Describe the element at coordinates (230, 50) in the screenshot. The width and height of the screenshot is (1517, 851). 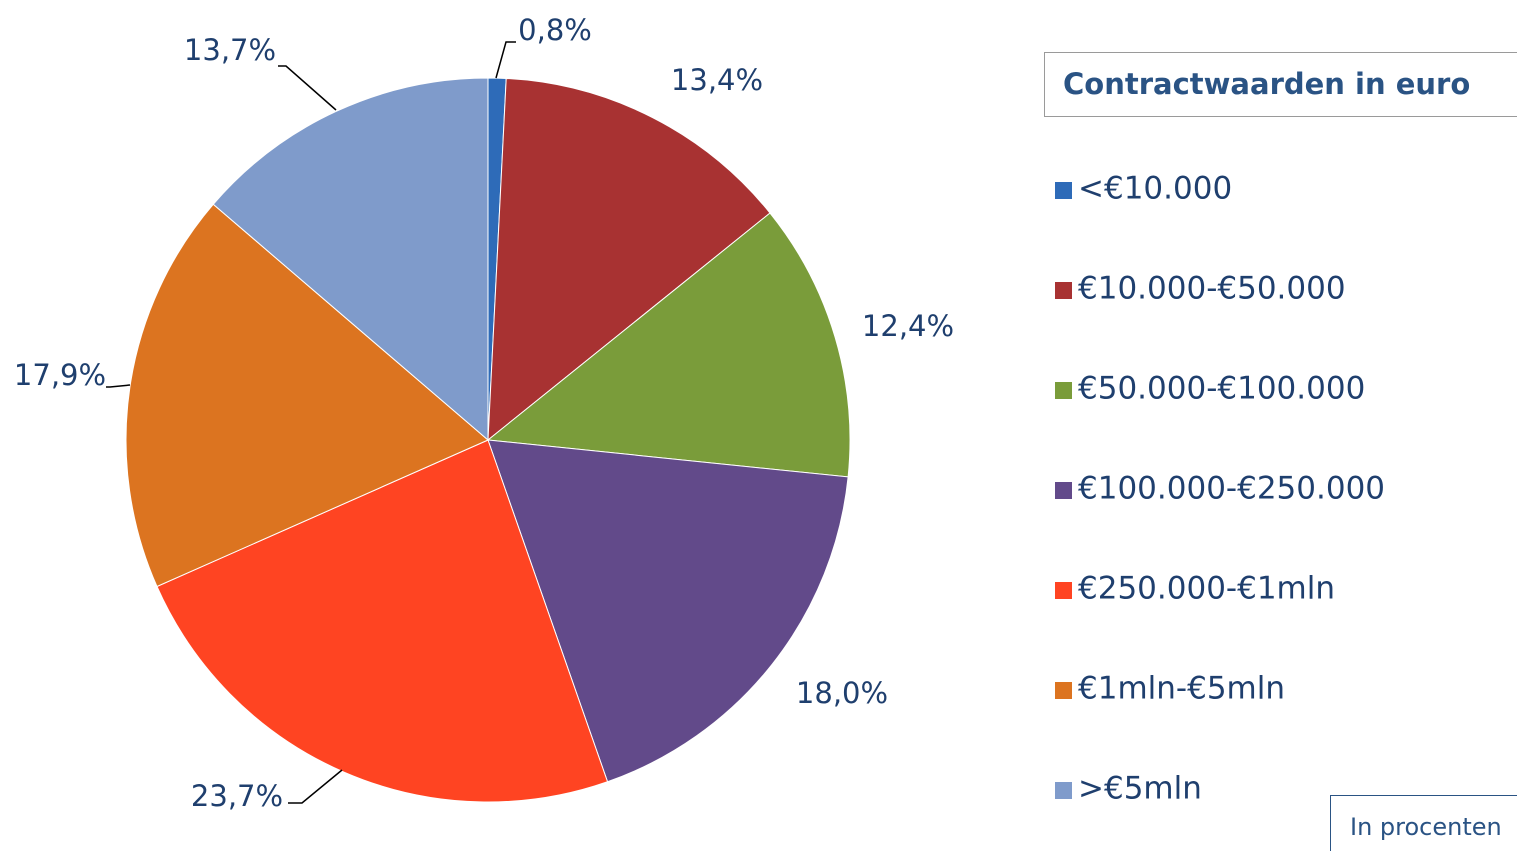
I see `data-label: 13,7%` at that location.